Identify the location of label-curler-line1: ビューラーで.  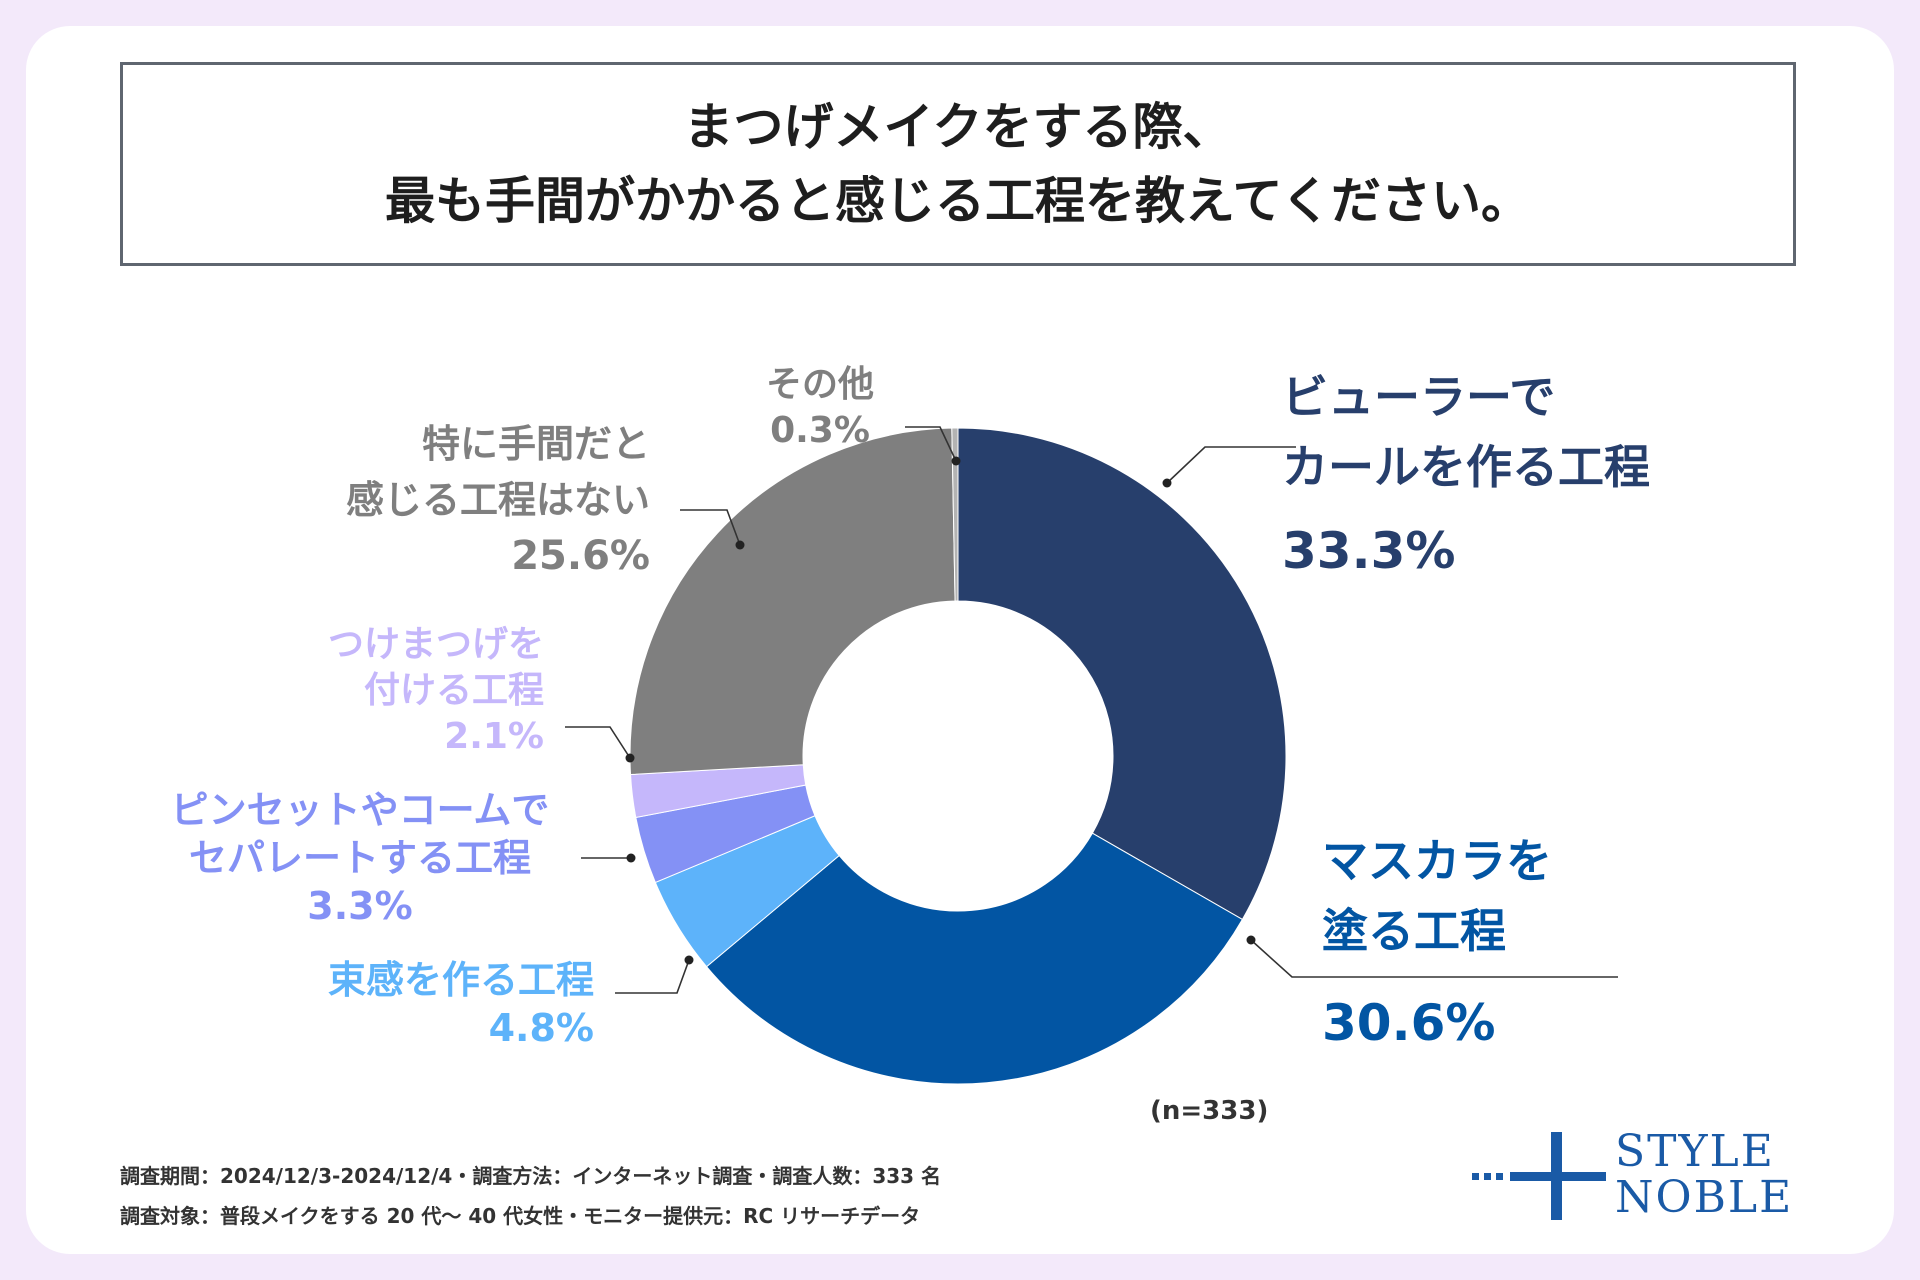
(1419, 397).